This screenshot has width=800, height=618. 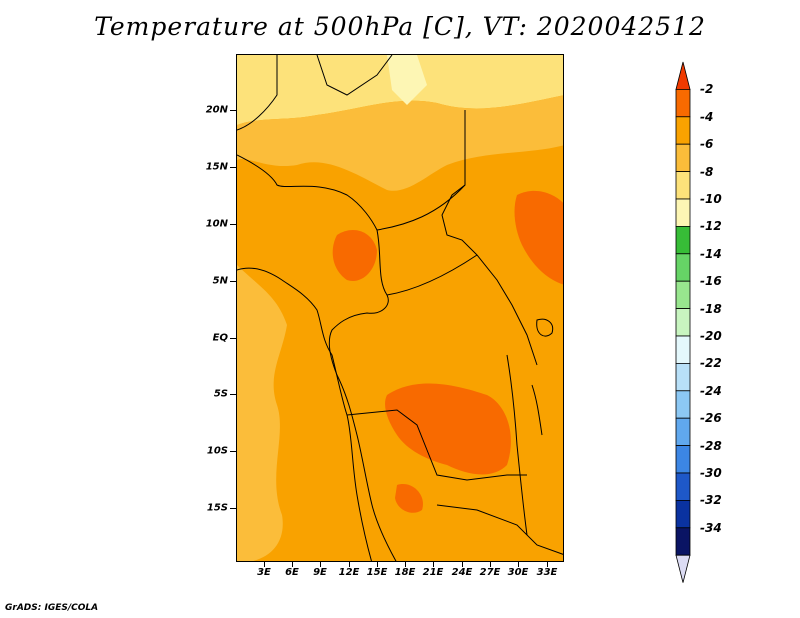 I want to click on lon-label: 3E, so click(x=264, y=572).